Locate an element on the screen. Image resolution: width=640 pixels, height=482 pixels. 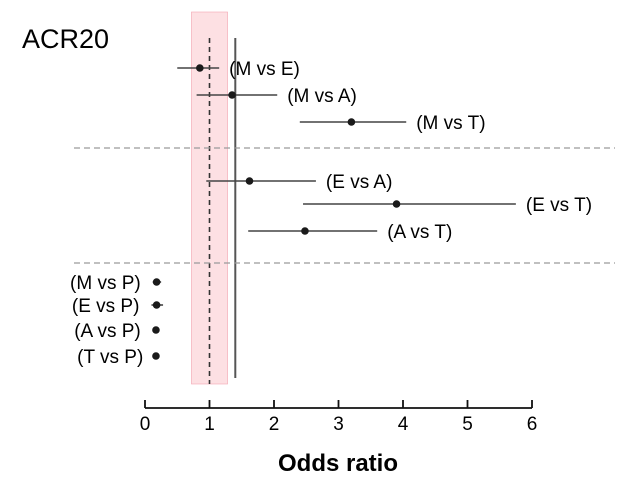
chart-title: ACR20 is located at coordinates (65, 39).